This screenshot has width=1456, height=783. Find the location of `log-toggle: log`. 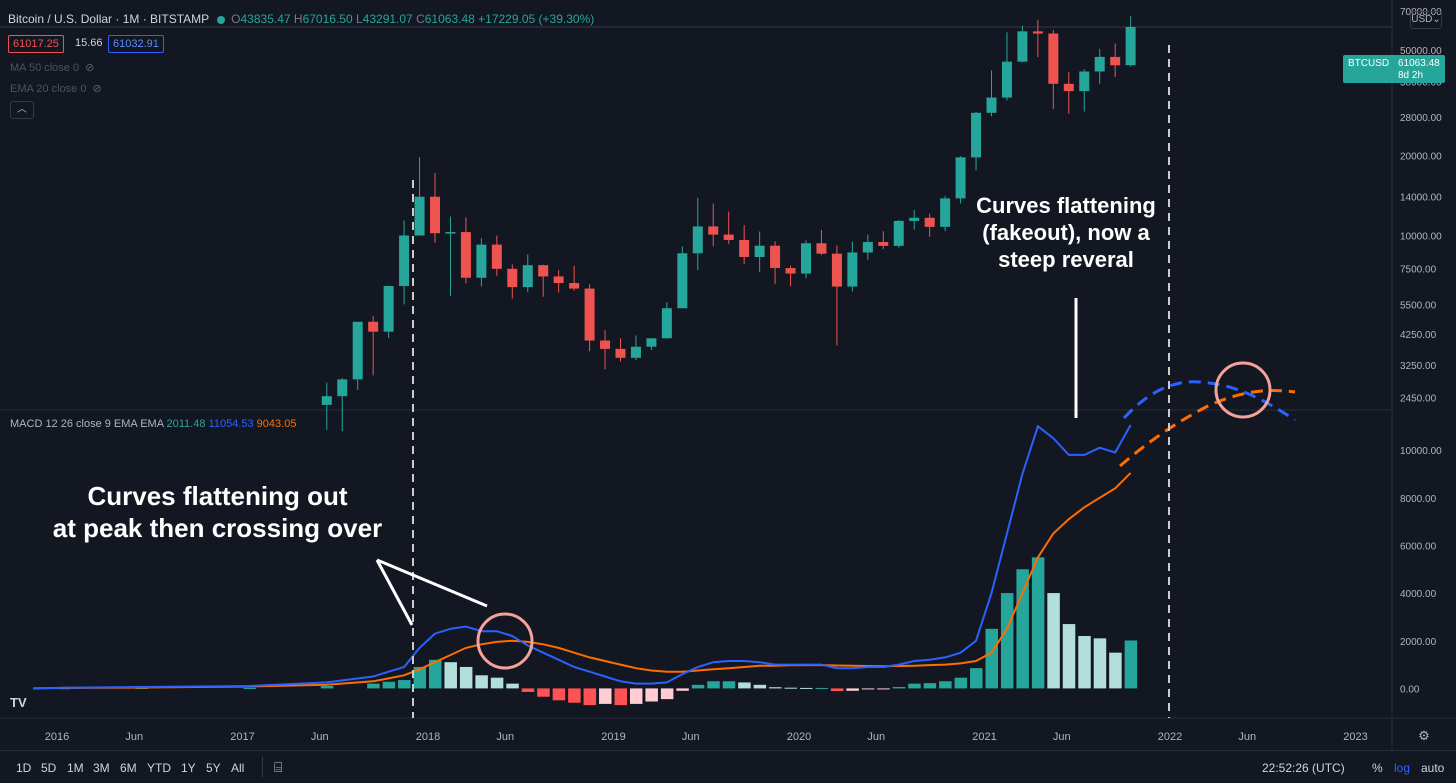

log-toggle: log is located at coordinates (1402, 768).